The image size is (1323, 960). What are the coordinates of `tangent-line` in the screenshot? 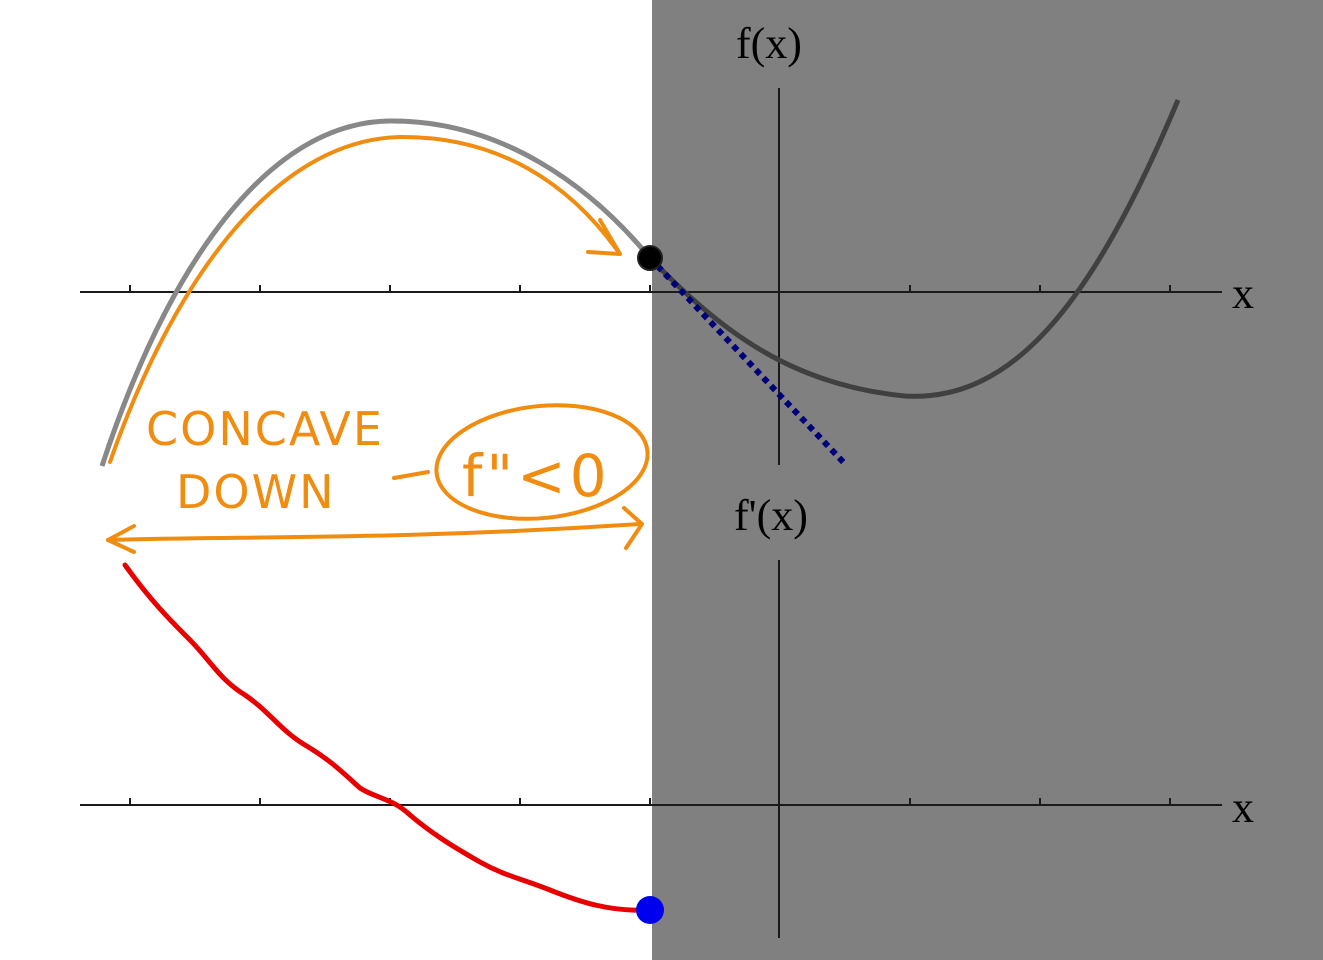 It's located at (748, 361).